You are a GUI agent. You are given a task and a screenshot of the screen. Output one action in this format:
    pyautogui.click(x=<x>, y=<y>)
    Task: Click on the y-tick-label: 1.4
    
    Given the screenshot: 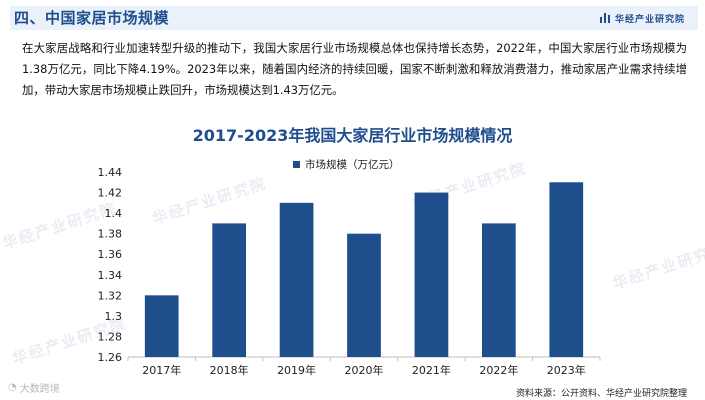 What is the action you would take?
    pyautogui.click(x=114, y=213)
    